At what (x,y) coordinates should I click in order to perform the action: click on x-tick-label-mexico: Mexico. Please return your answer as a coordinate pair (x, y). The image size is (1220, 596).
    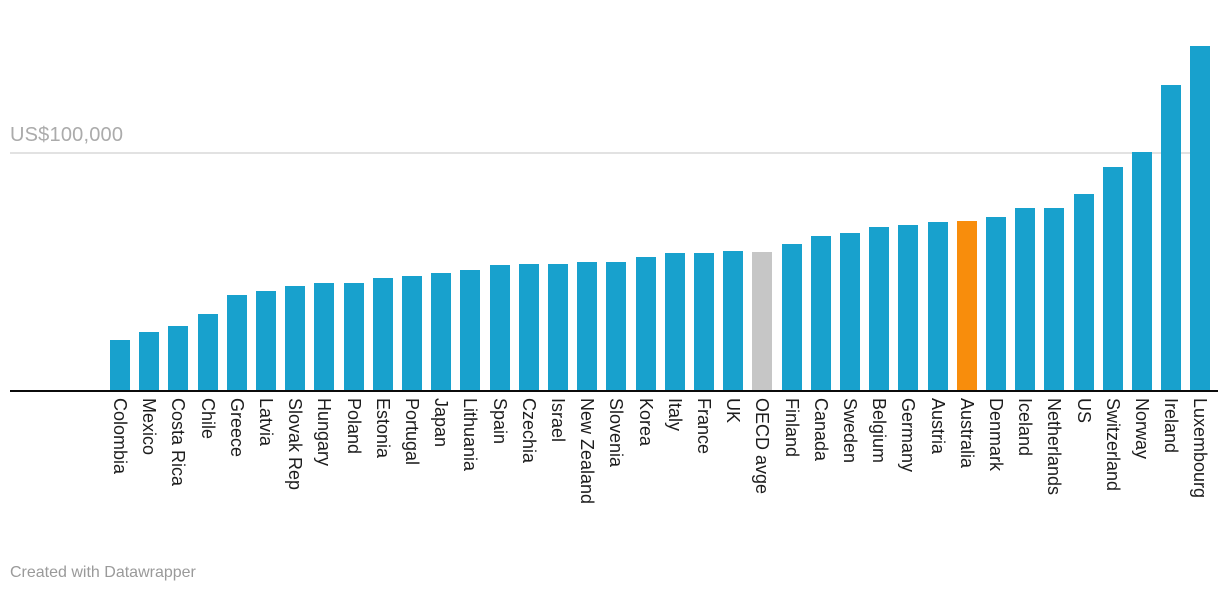
    Looking at the image, I should click on (149, 427).